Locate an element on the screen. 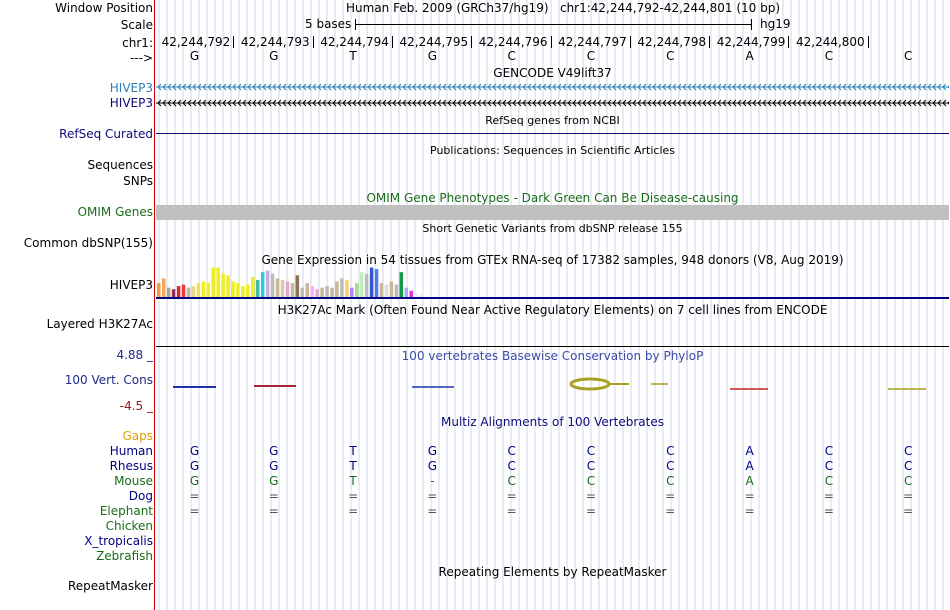 This screenshot has width=950, height=610. dbsnp-label: Common dbSNP(155) is located at coordinates (88, 243).